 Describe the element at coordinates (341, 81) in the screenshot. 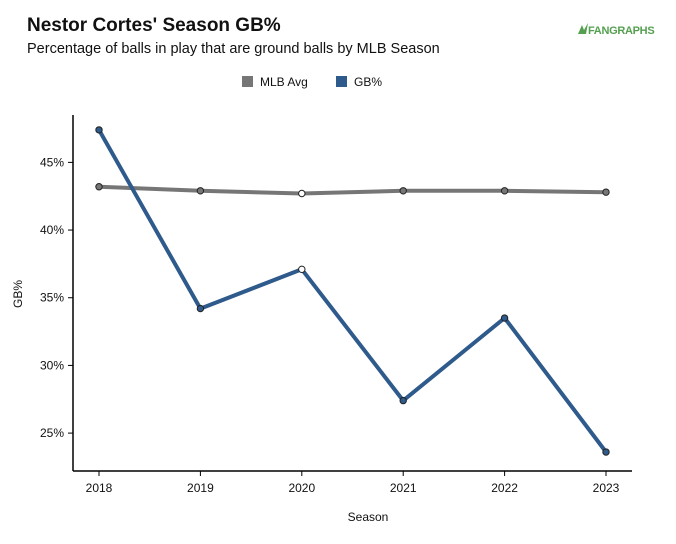

I see `legend-swatch-gb` at that location.